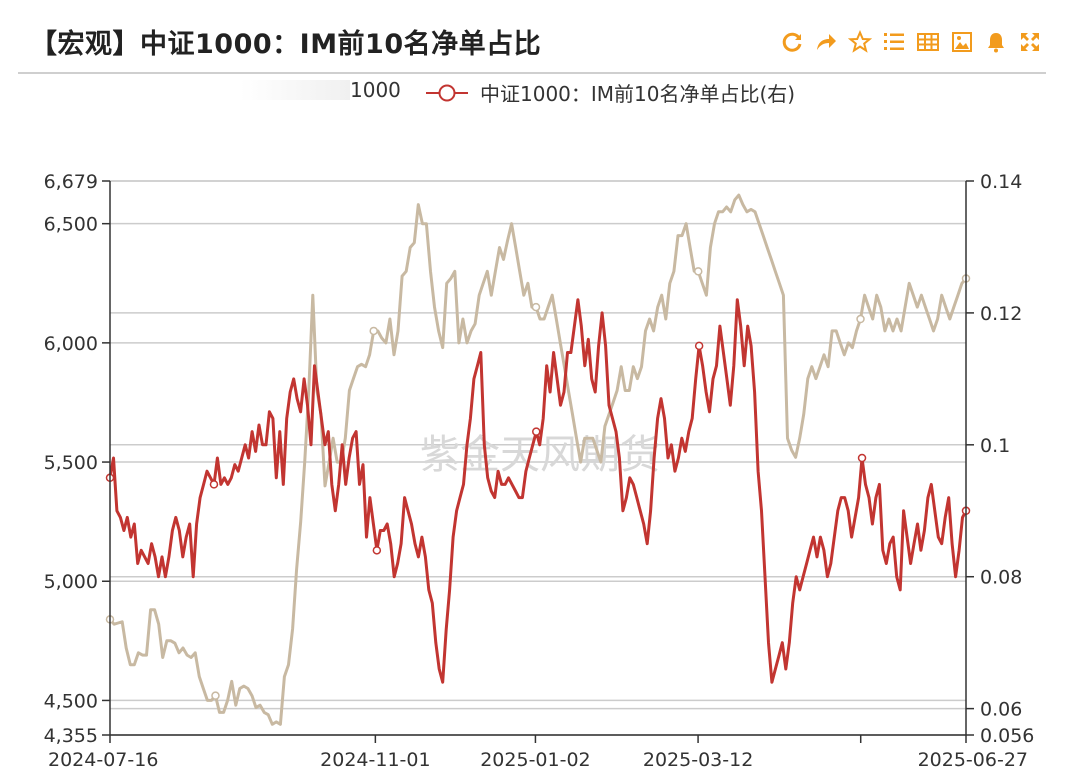  Describe the element at coordinates (995, 446) in the screenshot. I see `y-right-tick-label: 0.1` at that location.